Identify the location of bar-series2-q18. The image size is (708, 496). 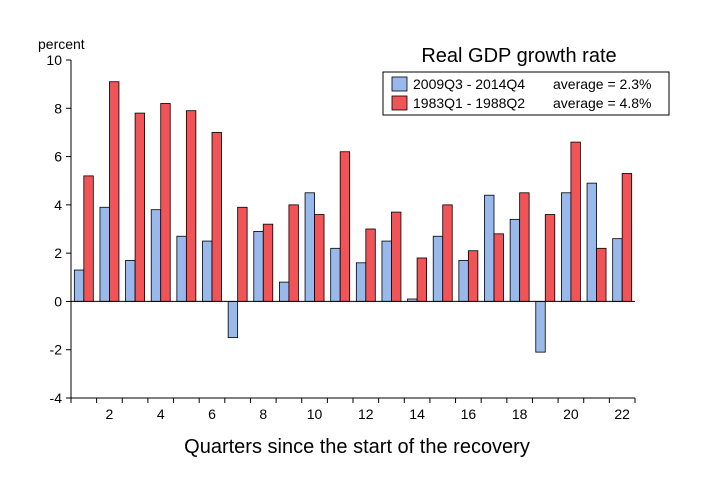
(524, 247).